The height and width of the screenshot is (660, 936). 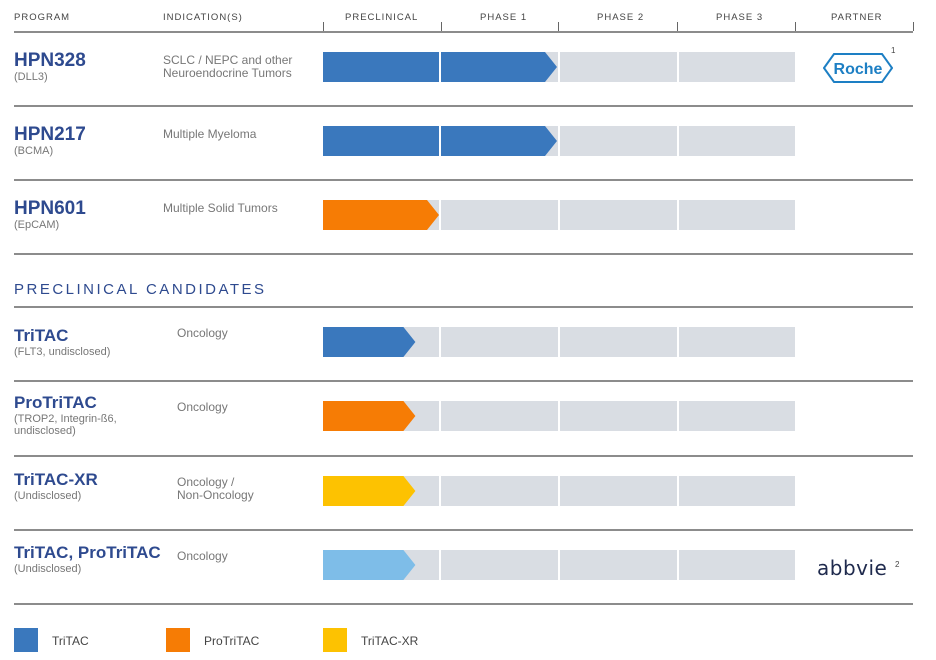 What do you see at coordinates (37, 225) in the screenshot?
I see `program-target: (EpCAM)` at bounding box center [37, 225].